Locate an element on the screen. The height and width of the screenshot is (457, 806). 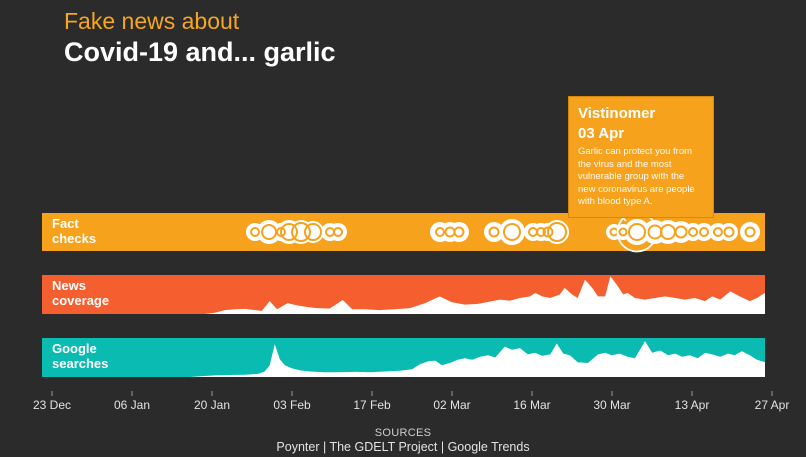
sources-heading: SOURCES is located at coordinates (403, 433).